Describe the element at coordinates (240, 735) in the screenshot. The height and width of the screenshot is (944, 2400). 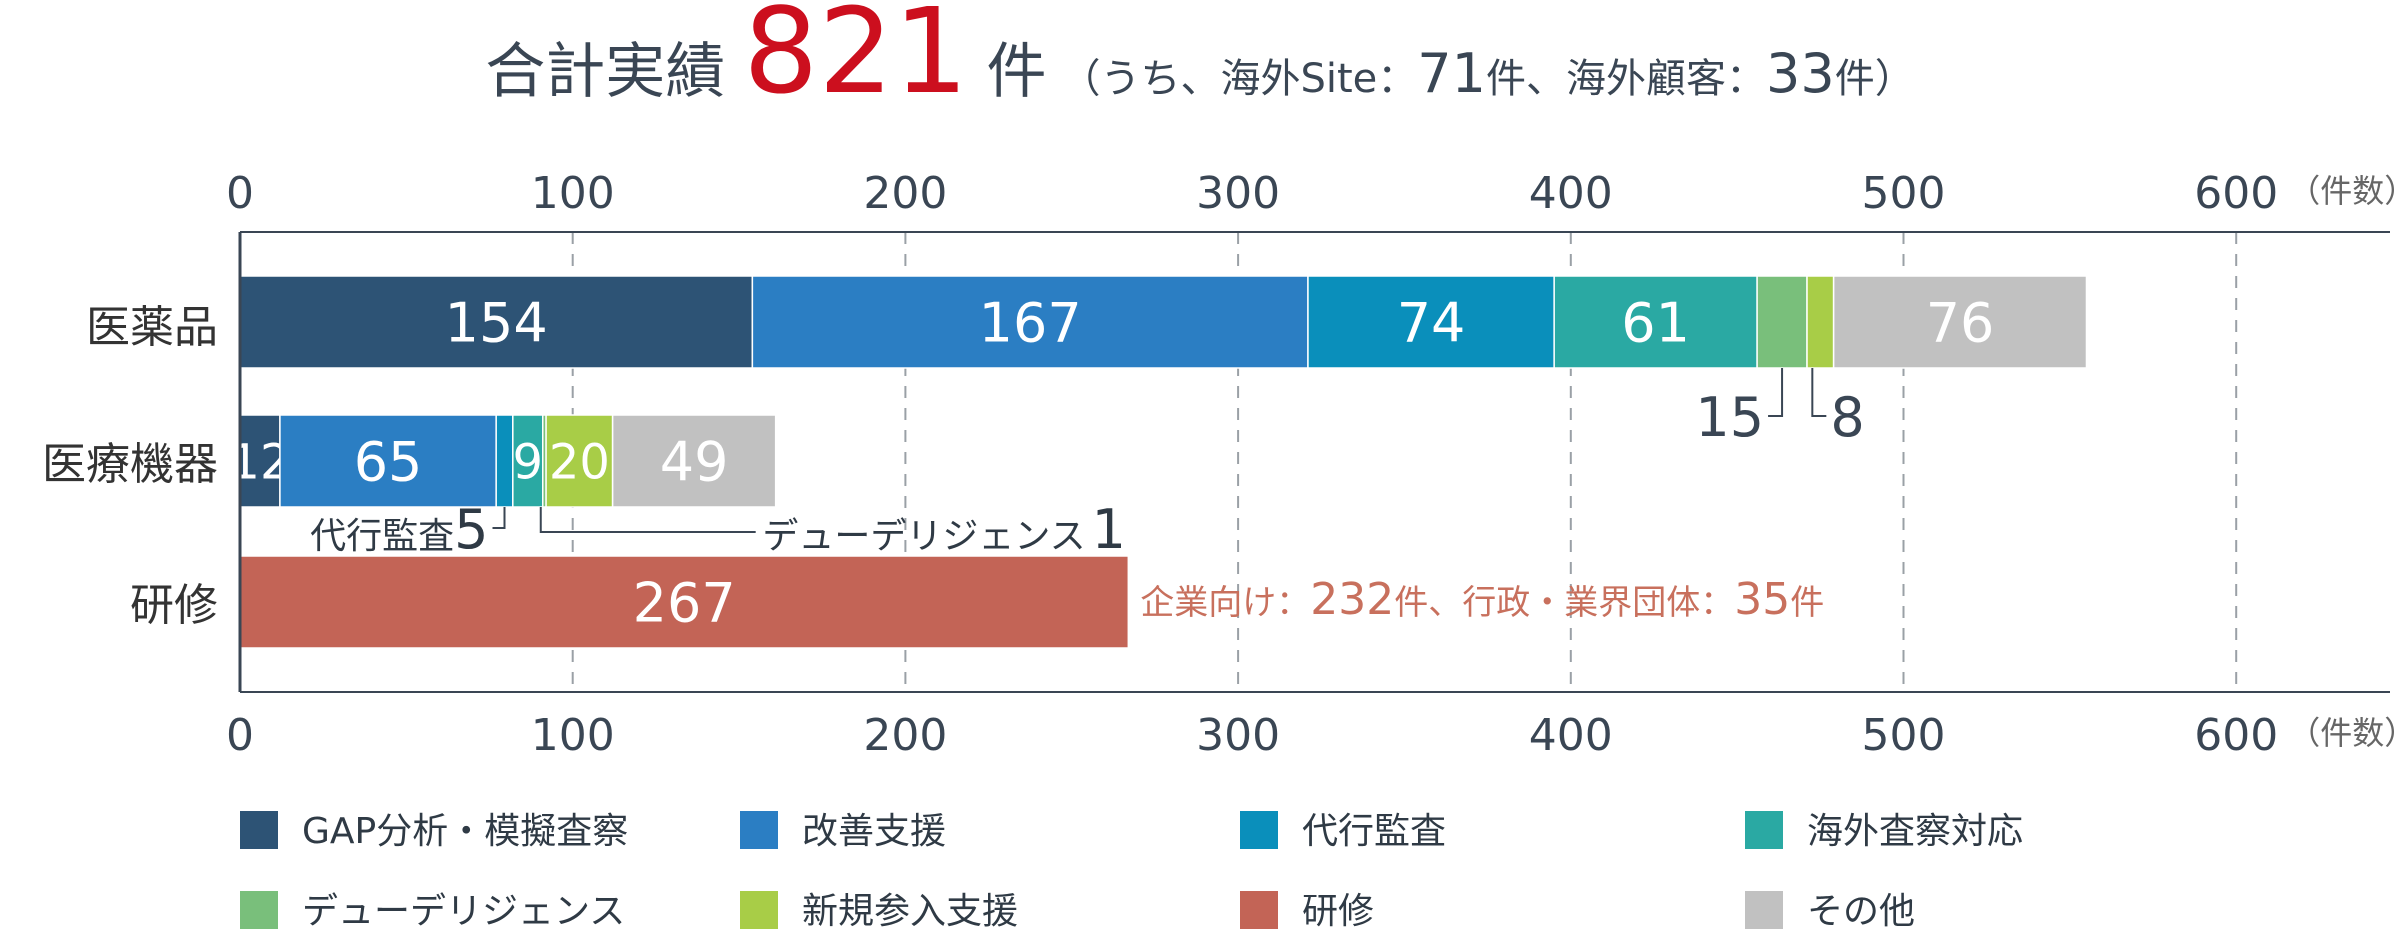
I see `x-tick-label-bottom: 0` at that location.